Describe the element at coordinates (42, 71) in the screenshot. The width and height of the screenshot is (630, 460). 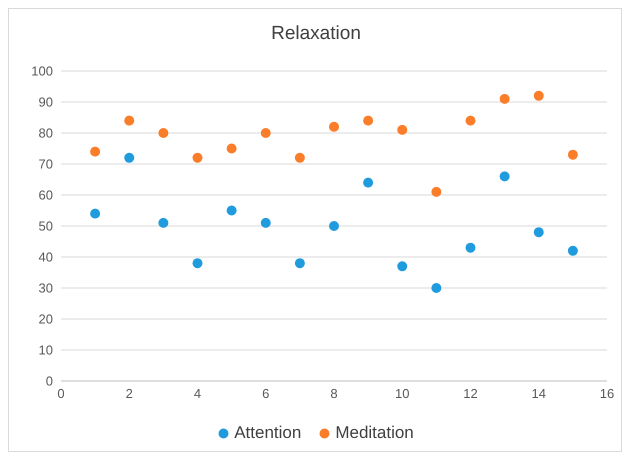
I see `y-tick-label: 100` at that location.